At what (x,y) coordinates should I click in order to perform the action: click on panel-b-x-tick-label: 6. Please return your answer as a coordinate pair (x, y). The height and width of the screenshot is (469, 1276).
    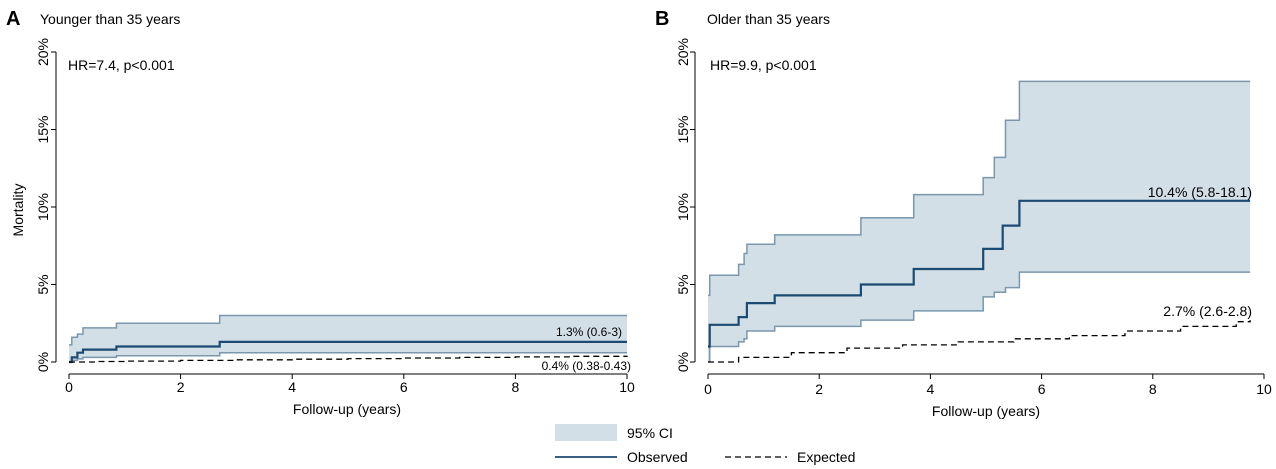
    Looking at the image, I should click on (1042, 389).